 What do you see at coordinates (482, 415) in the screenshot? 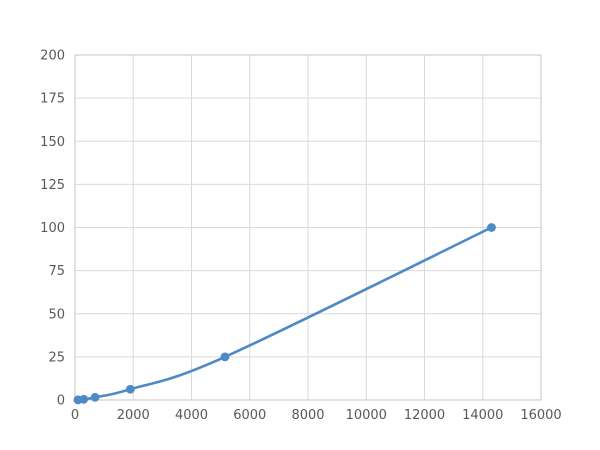
I see `x-tick-label: 14000` at bounding box center [482, 415].